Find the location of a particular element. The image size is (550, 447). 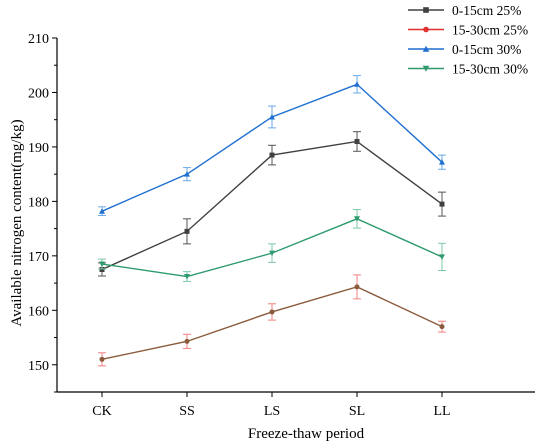

y-tick-label: 180 is located at coordinates (38, 202).